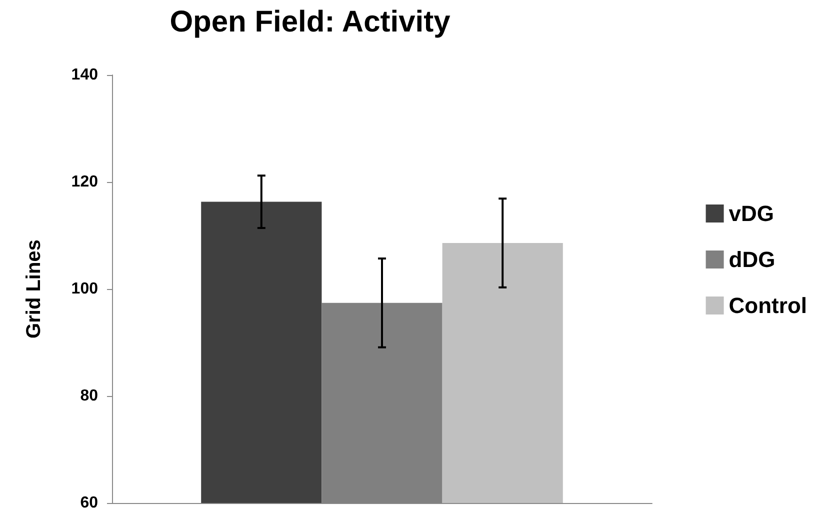 Image resolution: width=817 pixels, height=519 pixels. What do you see at coordinates (767, 305) in the screenshot?
I see `legend-label: Control` at bounding box center [767, 305].